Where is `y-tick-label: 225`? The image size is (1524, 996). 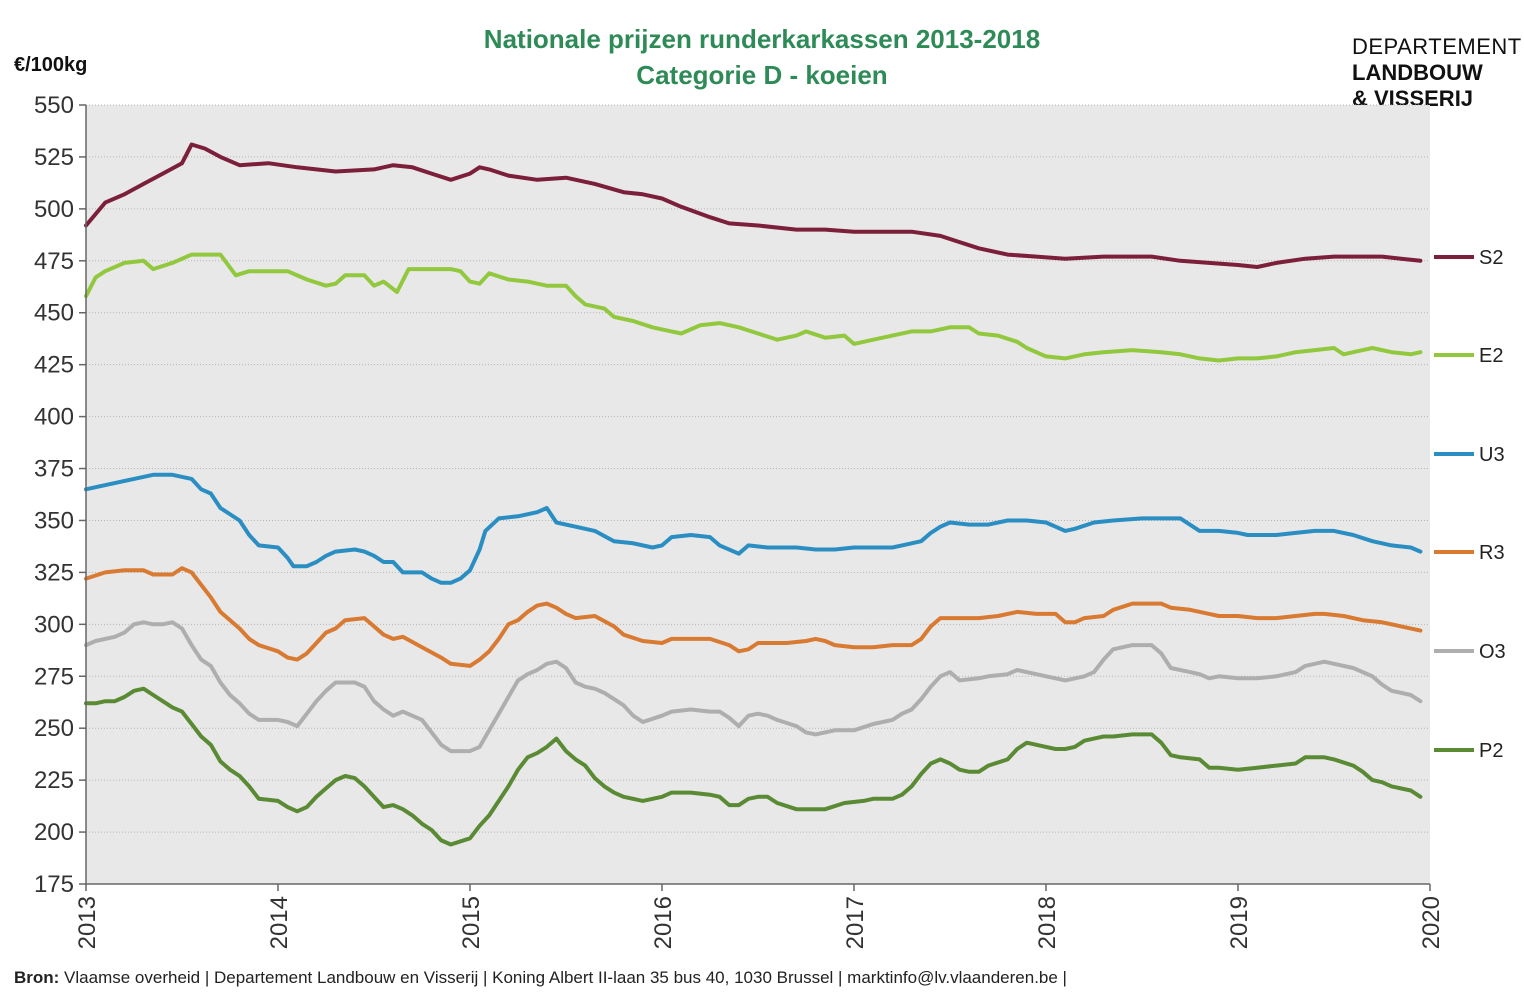 y-tick-label: 225 is located at coordinates (54, 780).